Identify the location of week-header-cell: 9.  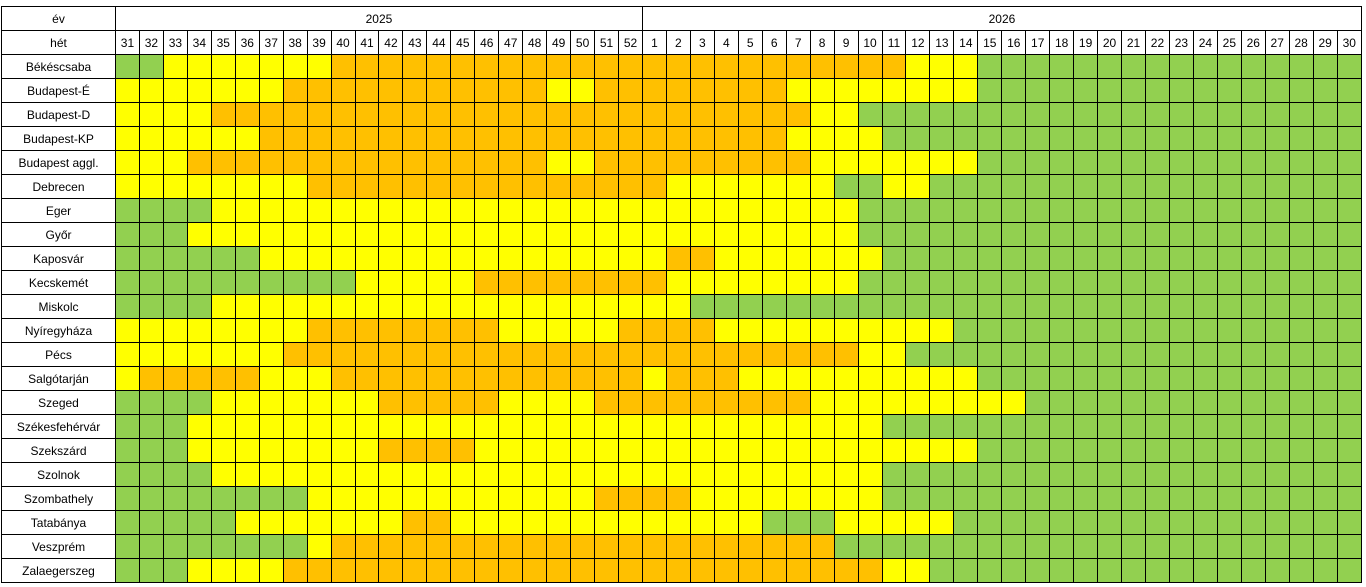
(846, 42).